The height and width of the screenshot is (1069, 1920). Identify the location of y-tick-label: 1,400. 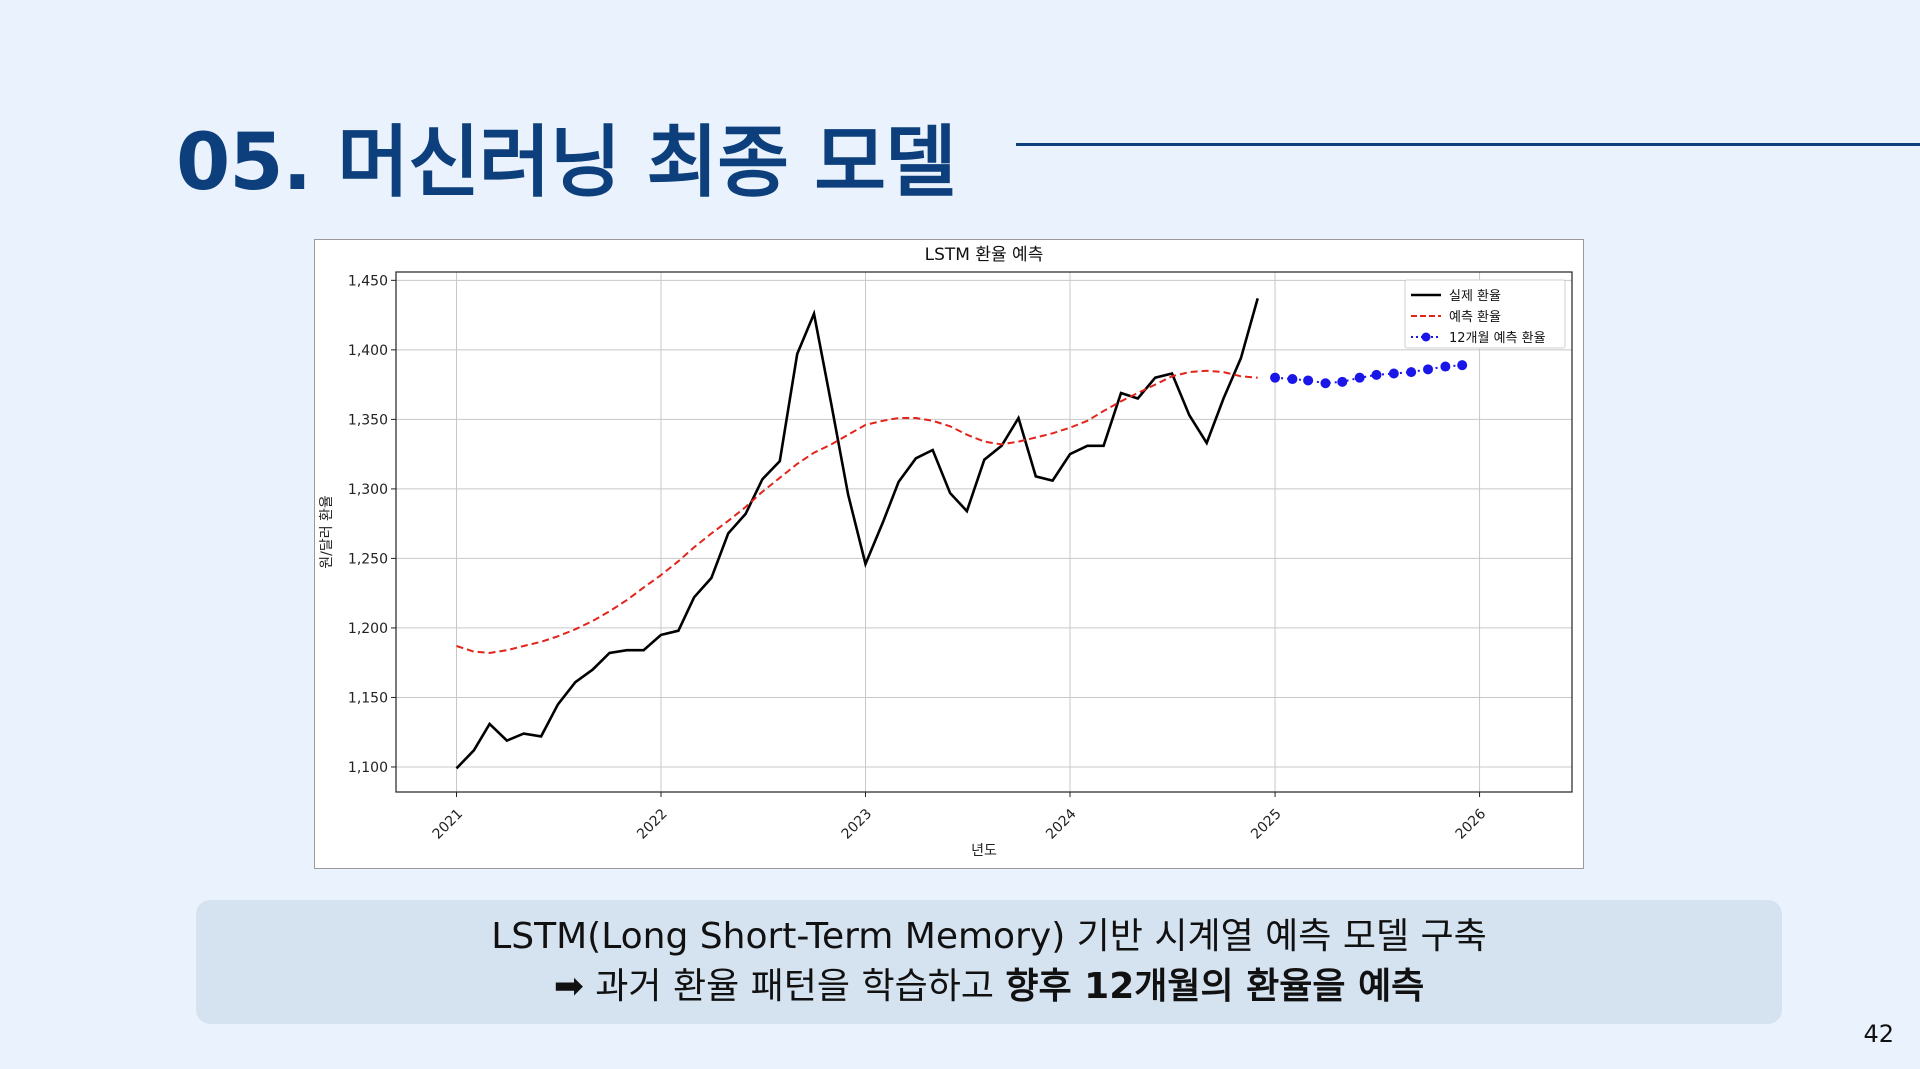
(368, 351).